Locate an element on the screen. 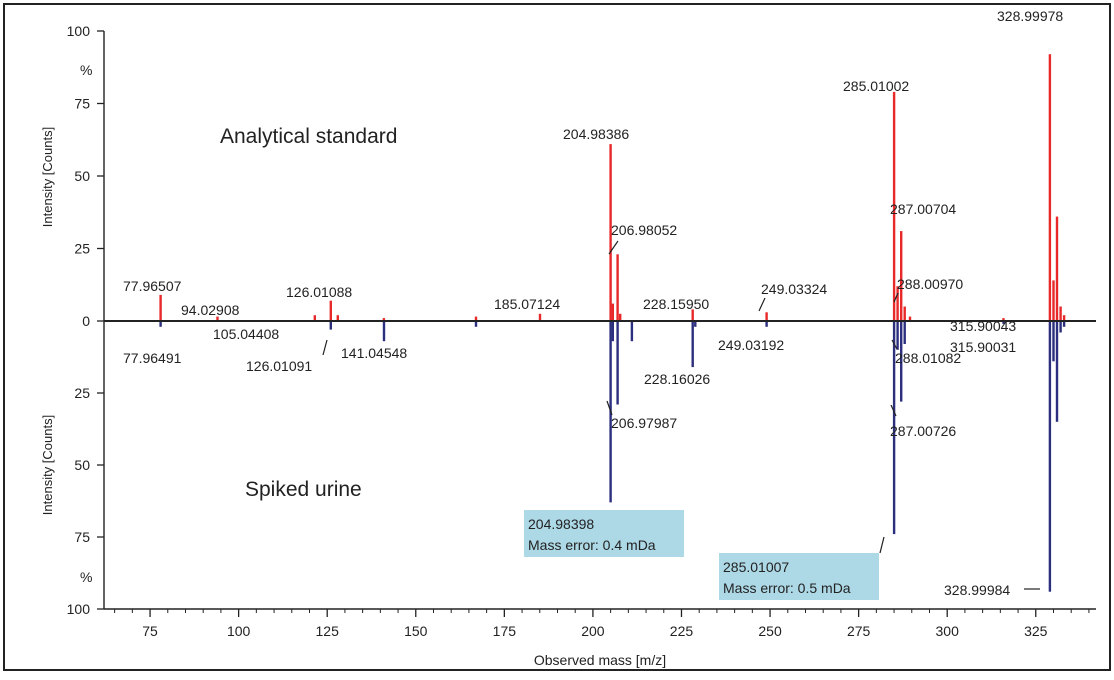  xtick-label-7: 250 is located at coordinates (770, 631).